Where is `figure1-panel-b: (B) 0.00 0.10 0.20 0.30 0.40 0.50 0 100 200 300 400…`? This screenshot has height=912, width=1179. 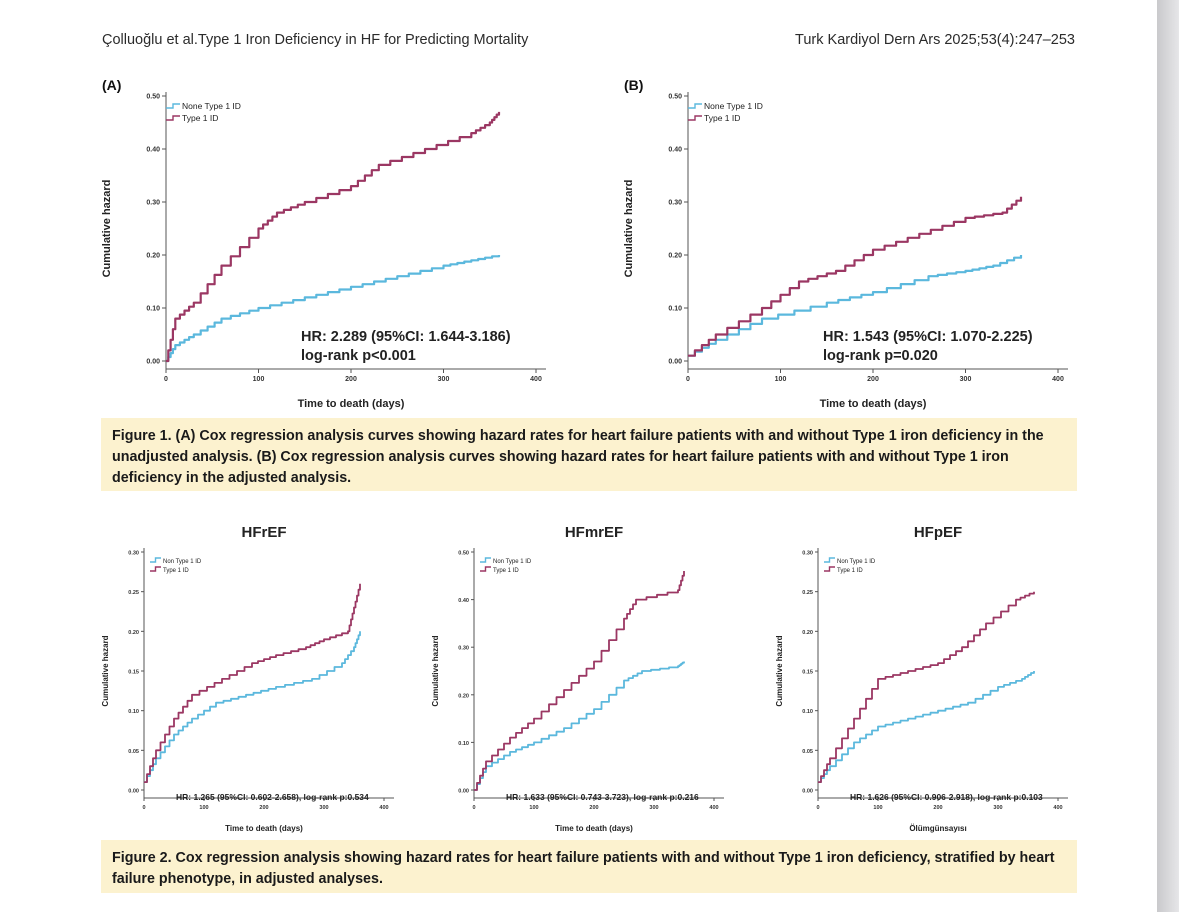 figure1-panel-b: (B) 0.00 0.10 0.20 0.30 0.40 0.50 0 100 200 300 400… is located at coordinates (845, 243).